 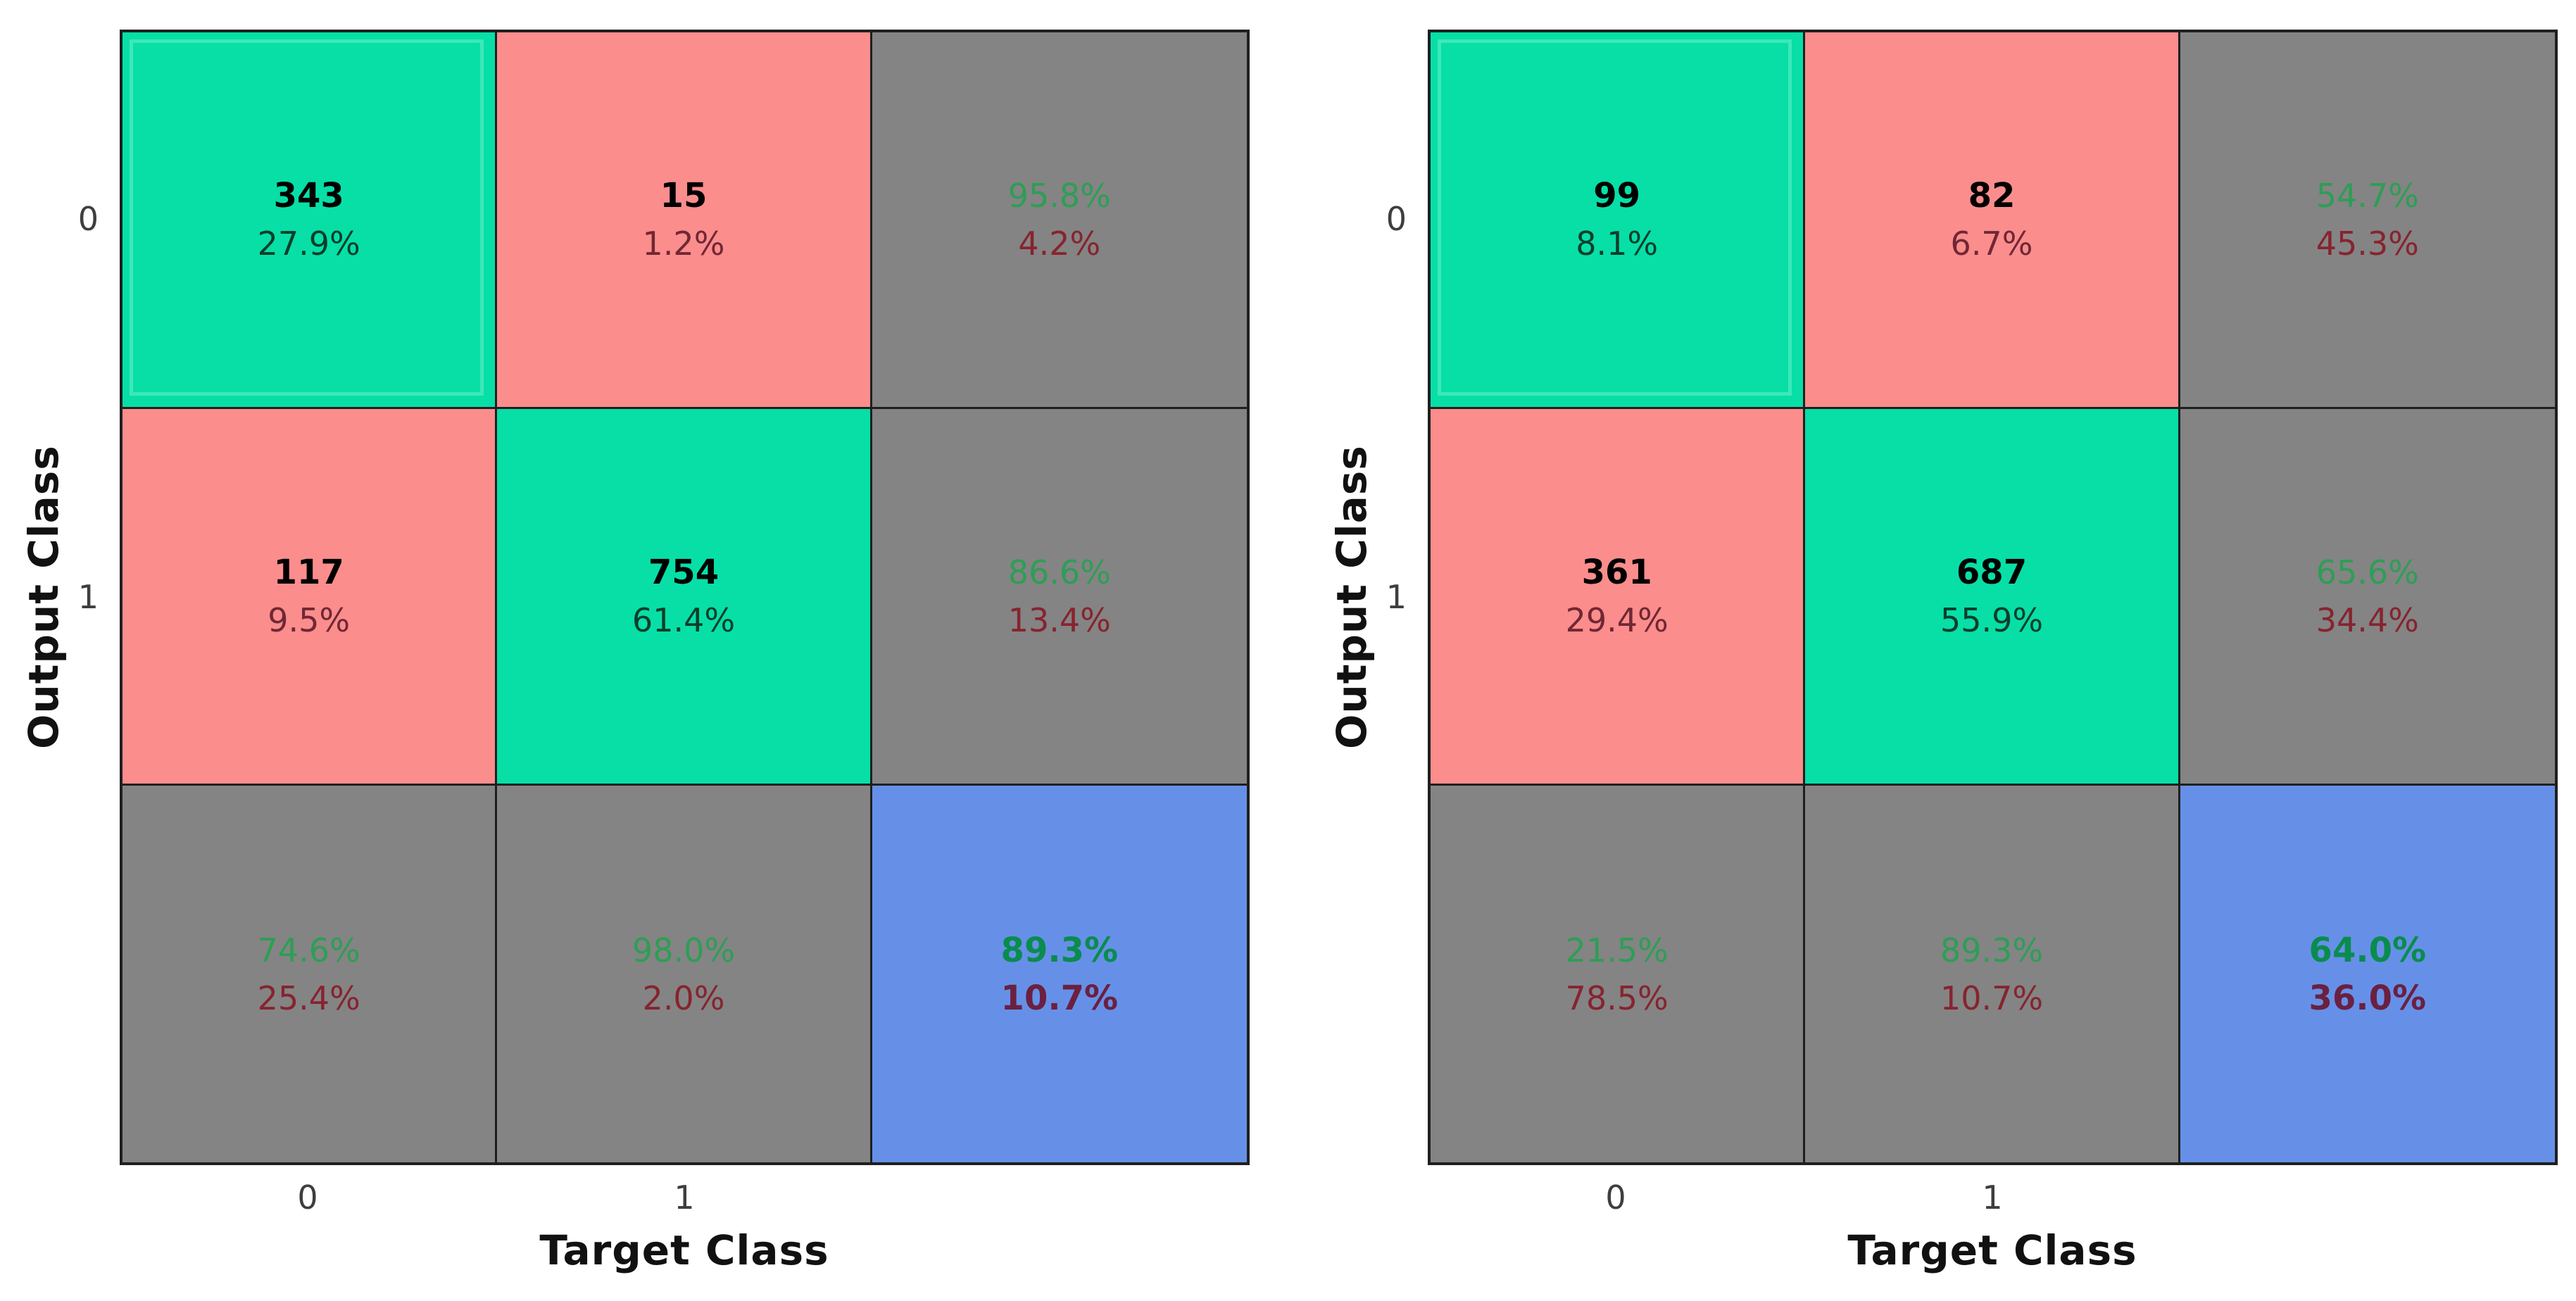 What do you see at coordinates (310, 620) in the screenshot?
I see `cell-percent: 9.5%` at bounding box center [310, 620].